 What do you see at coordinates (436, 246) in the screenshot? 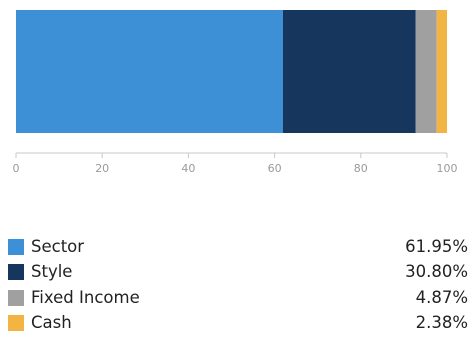
I see `legend-value-sector: 61.95%` at bounding box center [436, 246].